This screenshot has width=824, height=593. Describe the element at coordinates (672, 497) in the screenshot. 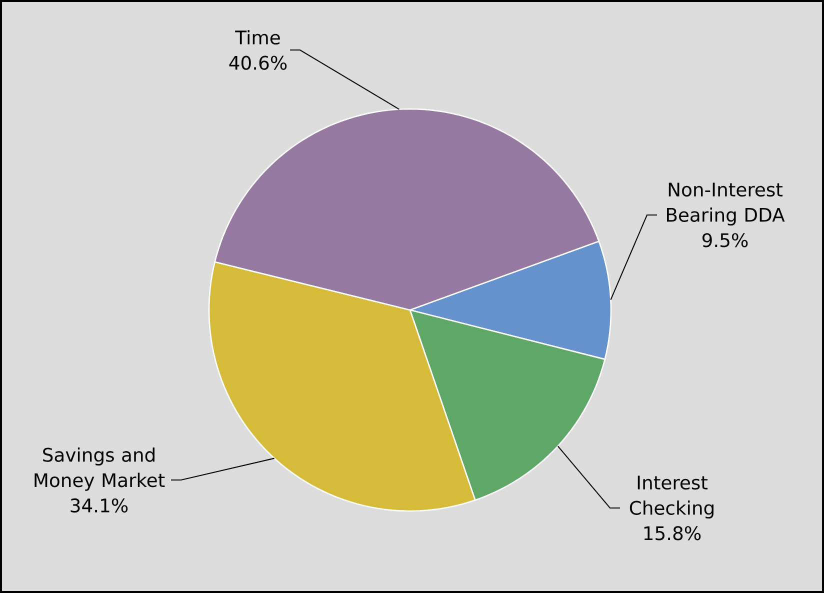

I see `slice-label: Interest Checking` at that location.